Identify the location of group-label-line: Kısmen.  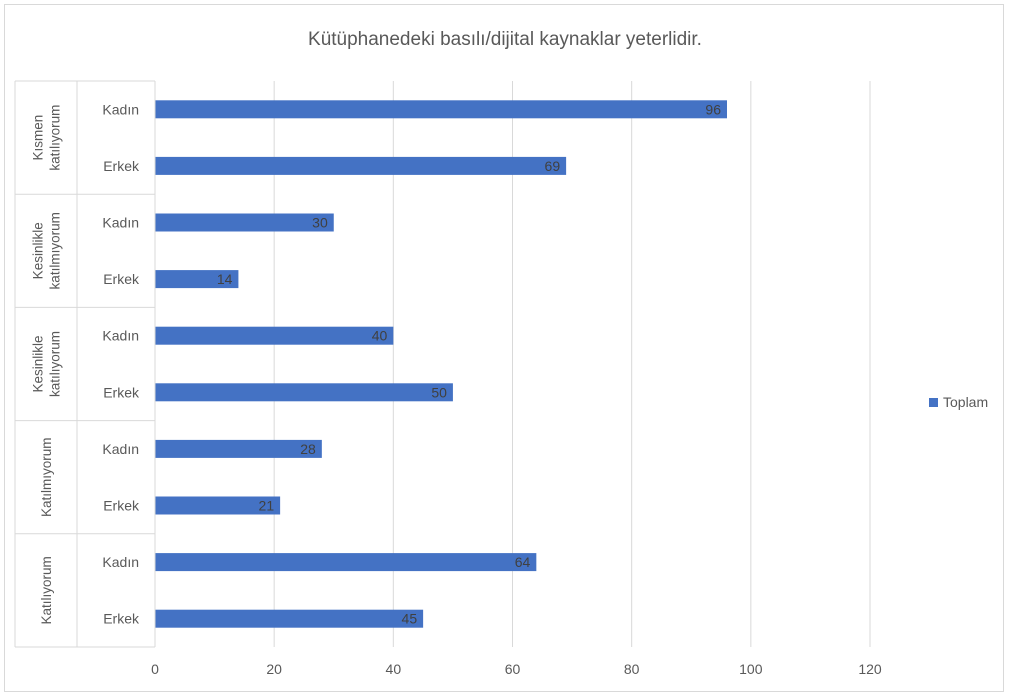
(38, 138).